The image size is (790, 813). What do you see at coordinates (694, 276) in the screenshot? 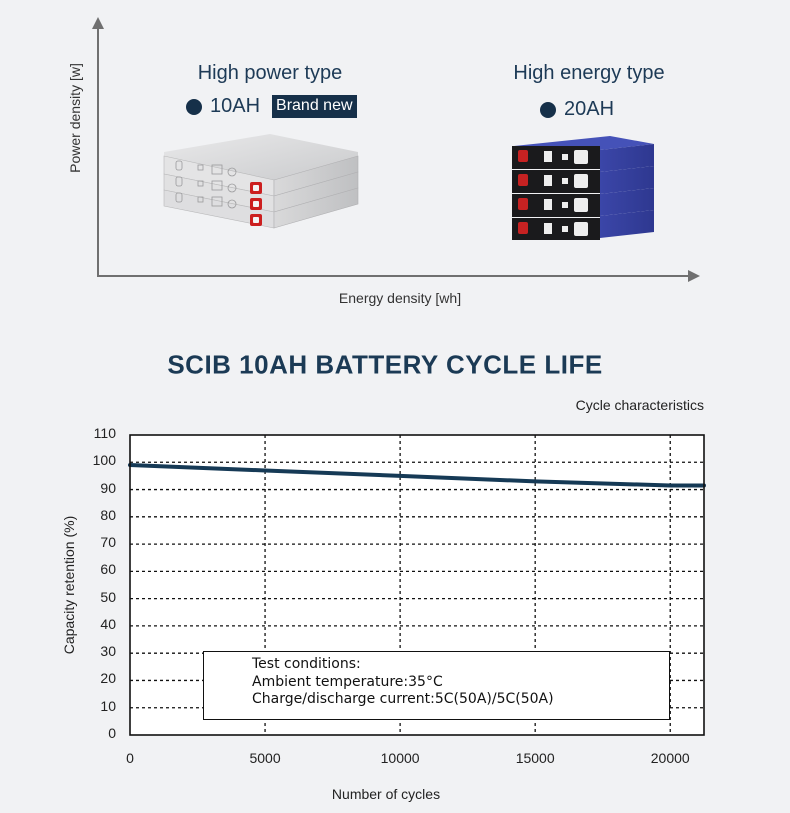
I see `arrow-right-icon` at bounding box center [694, 276].